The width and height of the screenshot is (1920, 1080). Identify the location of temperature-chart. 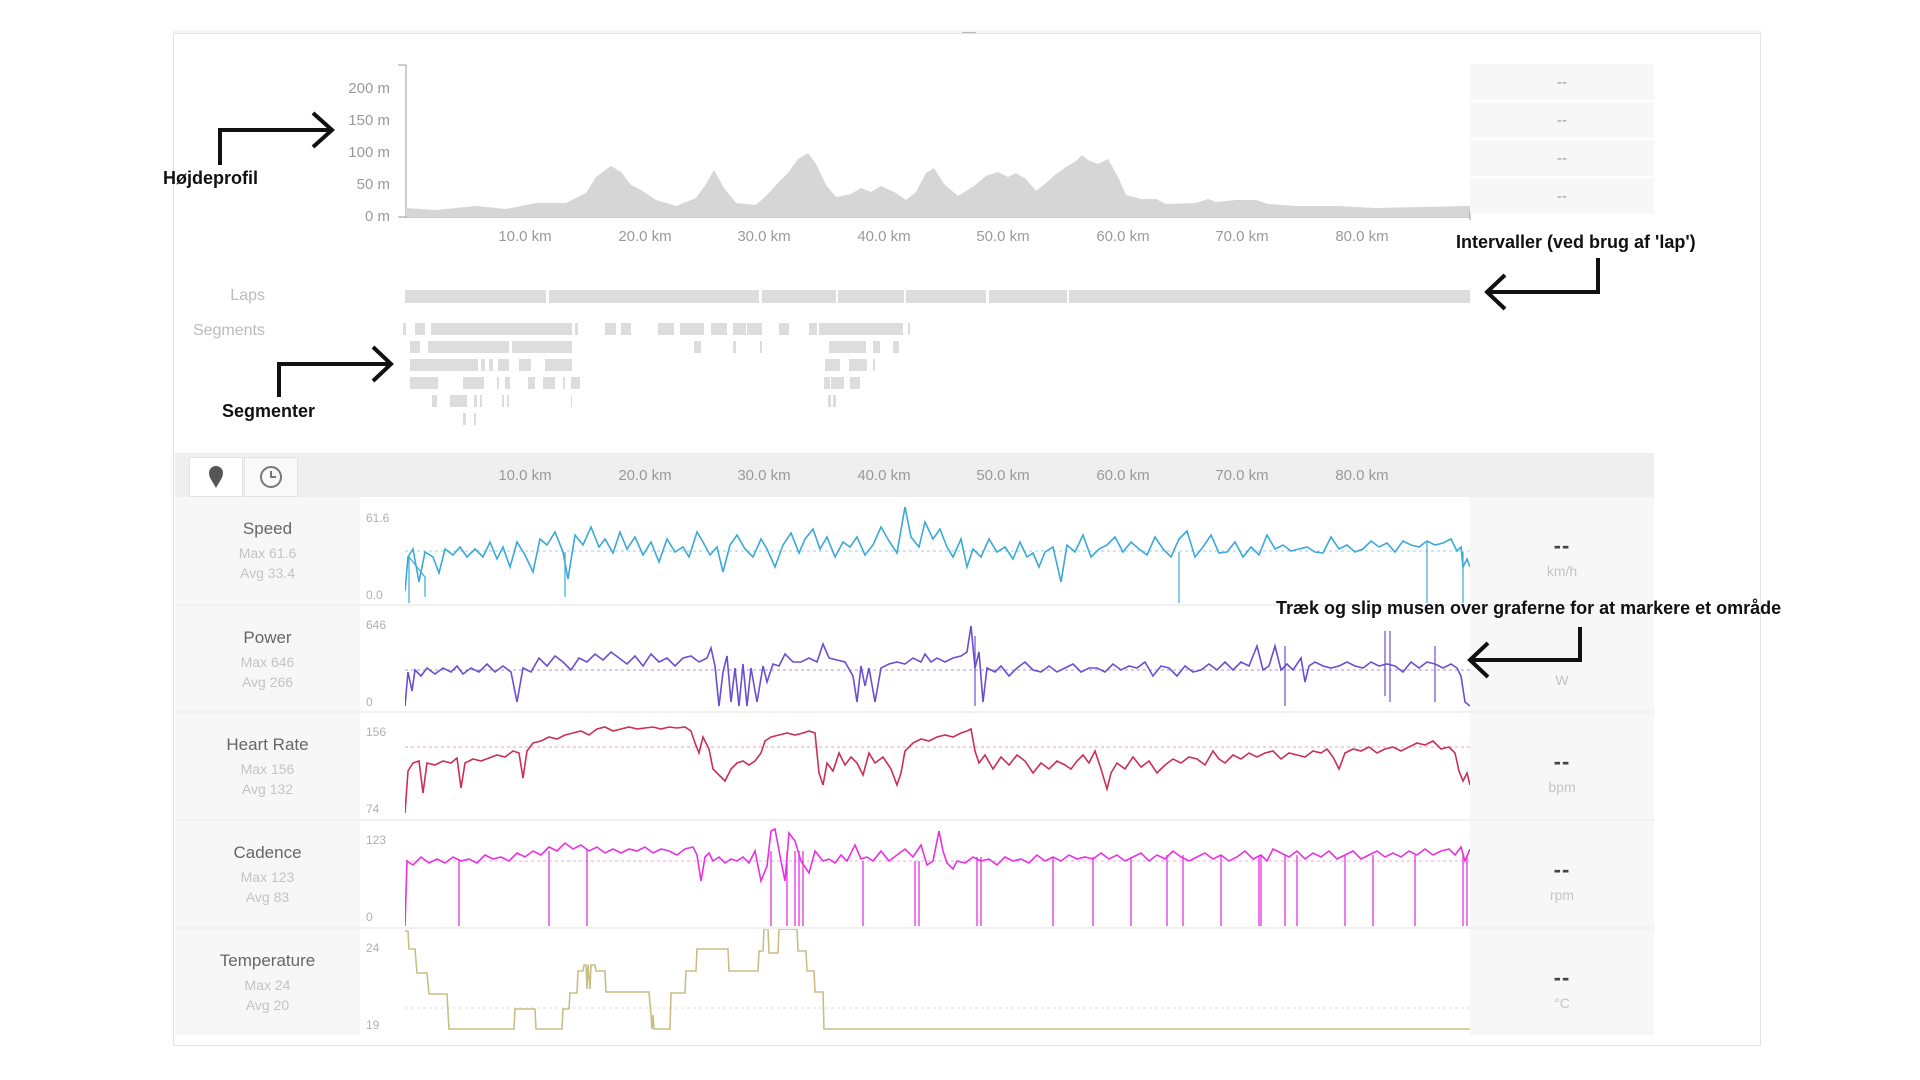
(937, 982).